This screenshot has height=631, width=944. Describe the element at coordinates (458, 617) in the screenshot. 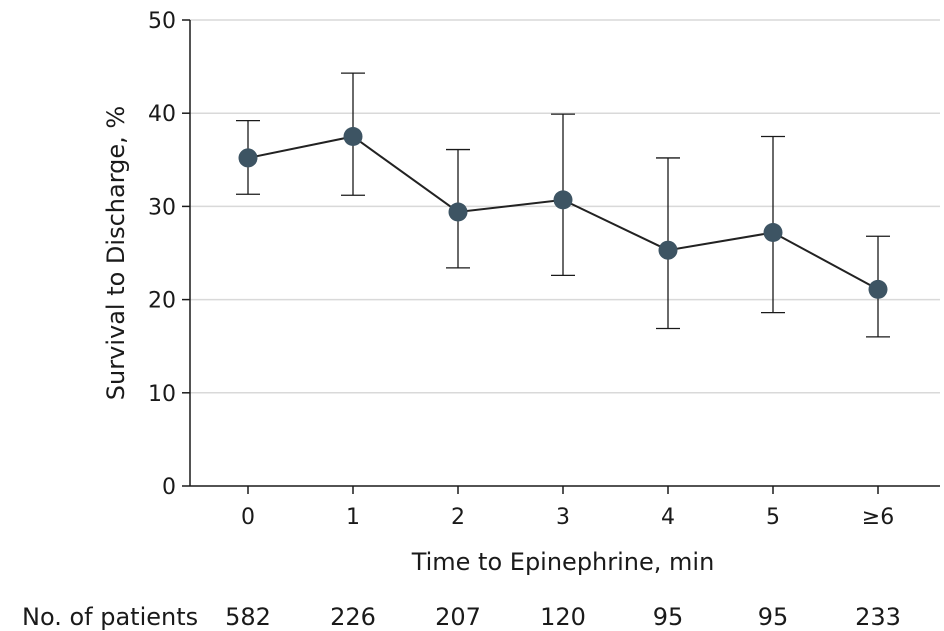

I see `patients-count-2: 207` at that location.